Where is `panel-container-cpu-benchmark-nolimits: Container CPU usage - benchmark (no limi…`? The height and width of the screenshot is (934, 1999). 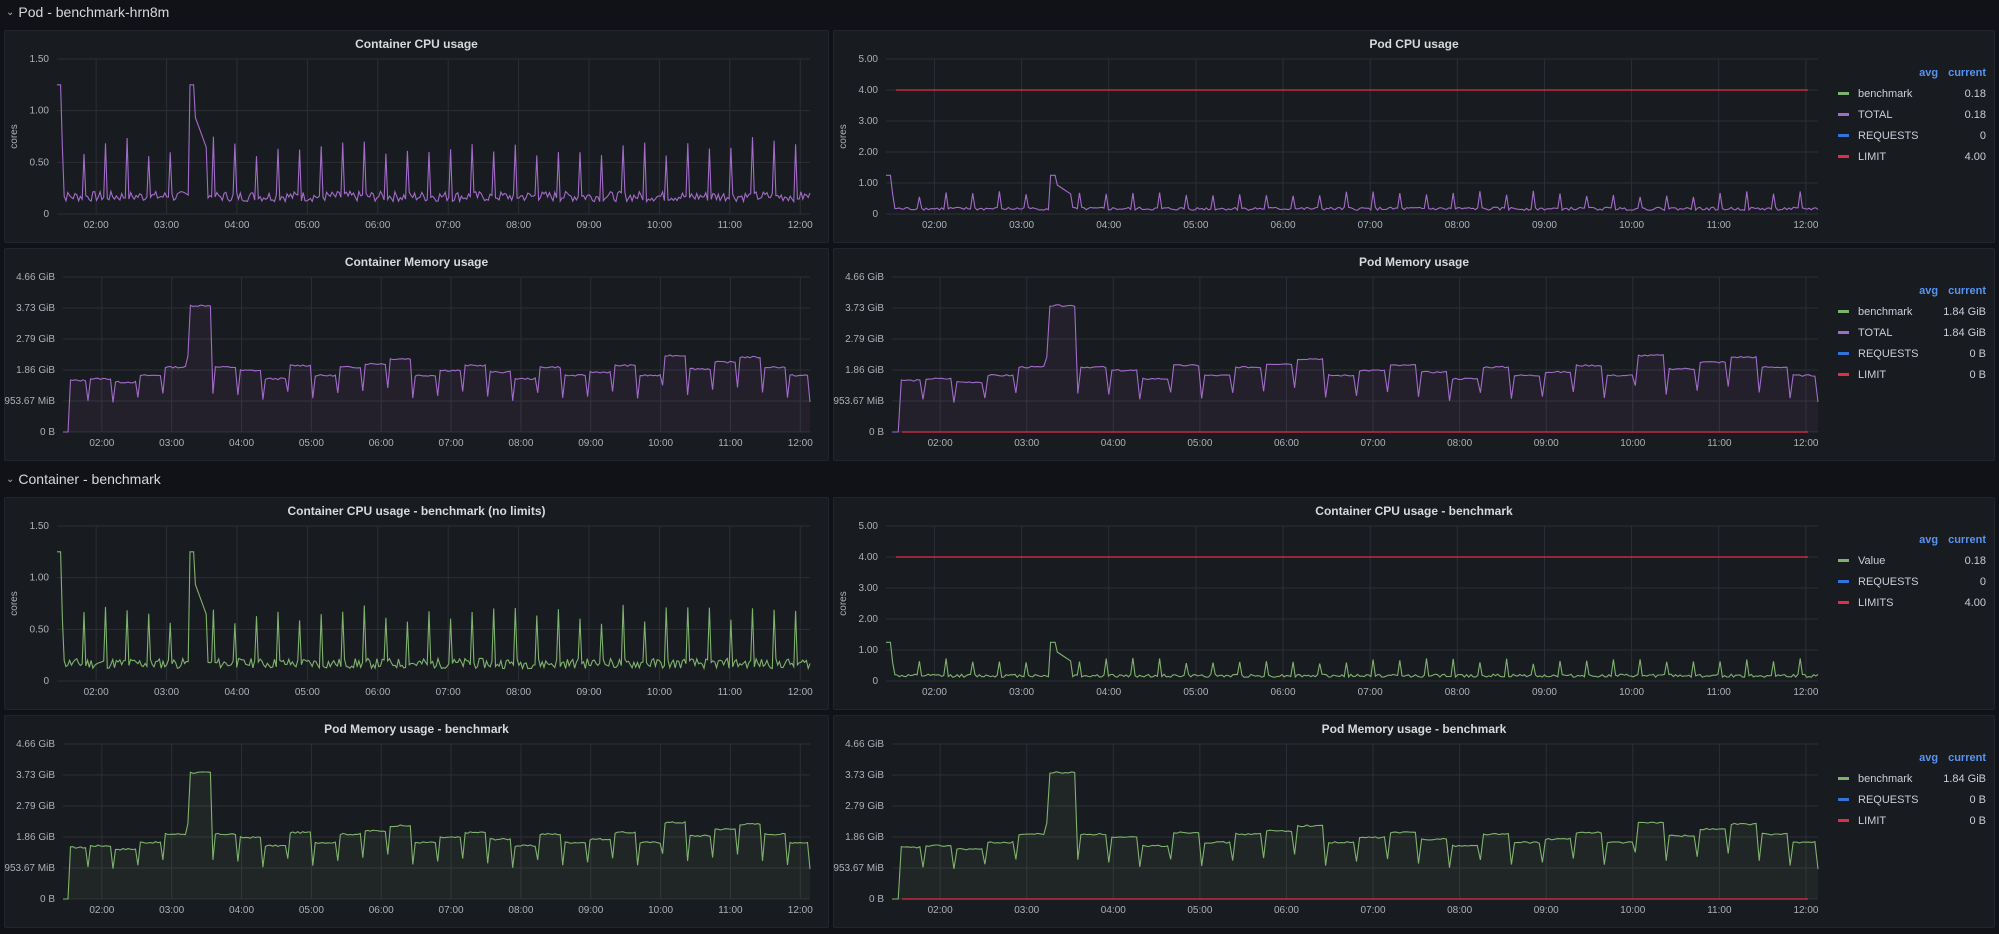
panel-container-cpu-benchmark-nolimits: Container CPU usage - benchmark (no limi… is located at coordinates (416, 603).